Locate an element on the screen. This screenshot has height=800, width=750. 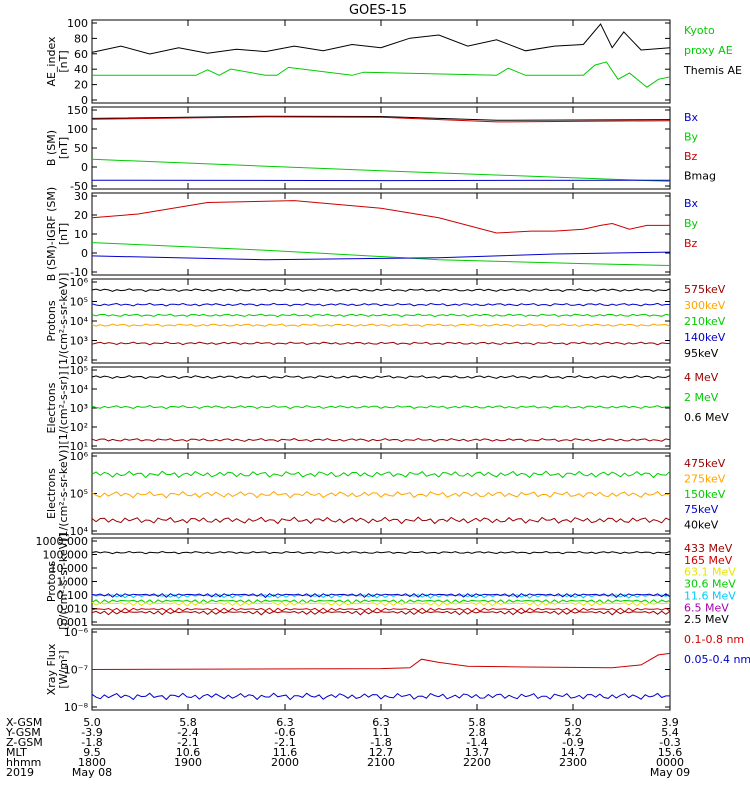
y-tick-label: 60 is located at coordinates (81, 54).